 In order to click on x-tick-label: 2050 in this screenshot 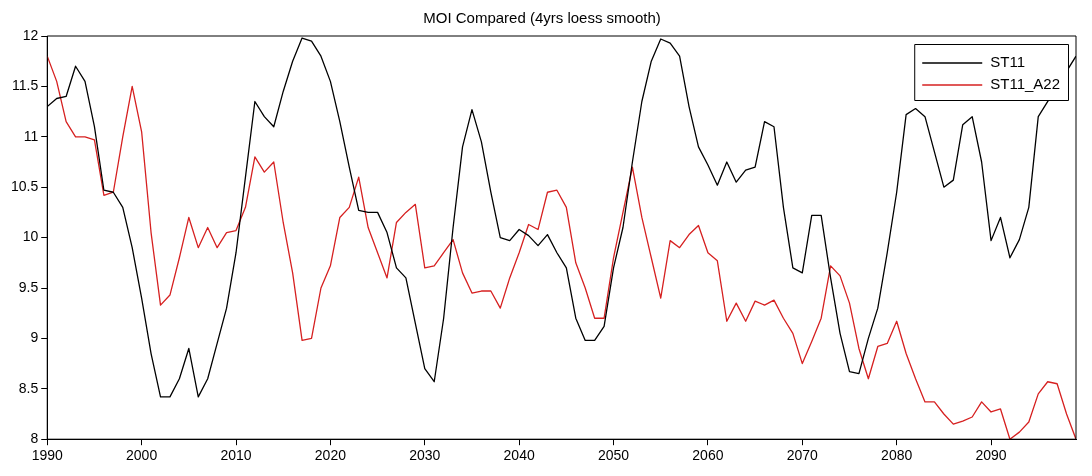, I will do `click(613, 455)`.